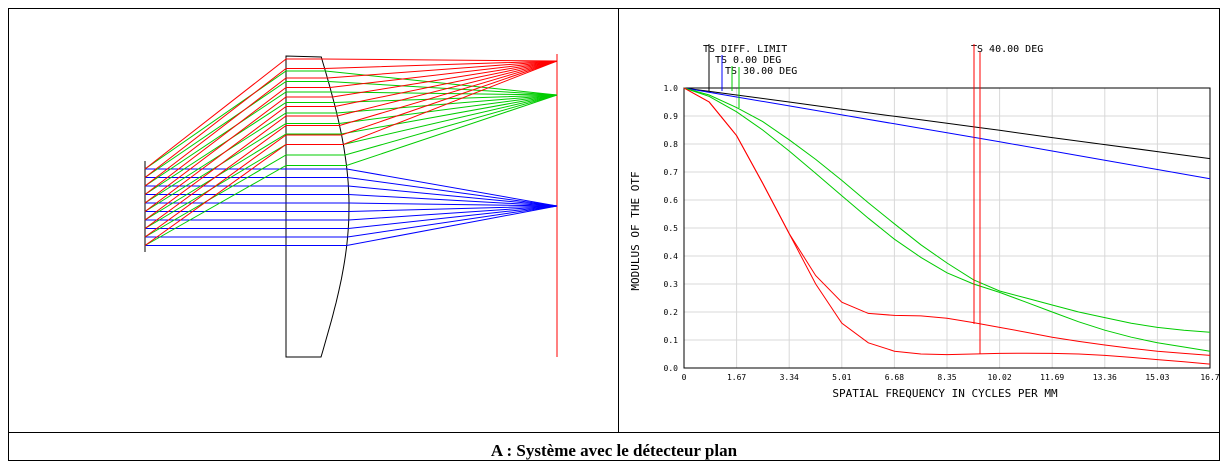 This screenshot has height=469, width=1225. What do you see at coordinates (671, 172) in the screenshot?
I see `y-tick-label: 0.7` at bounding box center [671, 172].